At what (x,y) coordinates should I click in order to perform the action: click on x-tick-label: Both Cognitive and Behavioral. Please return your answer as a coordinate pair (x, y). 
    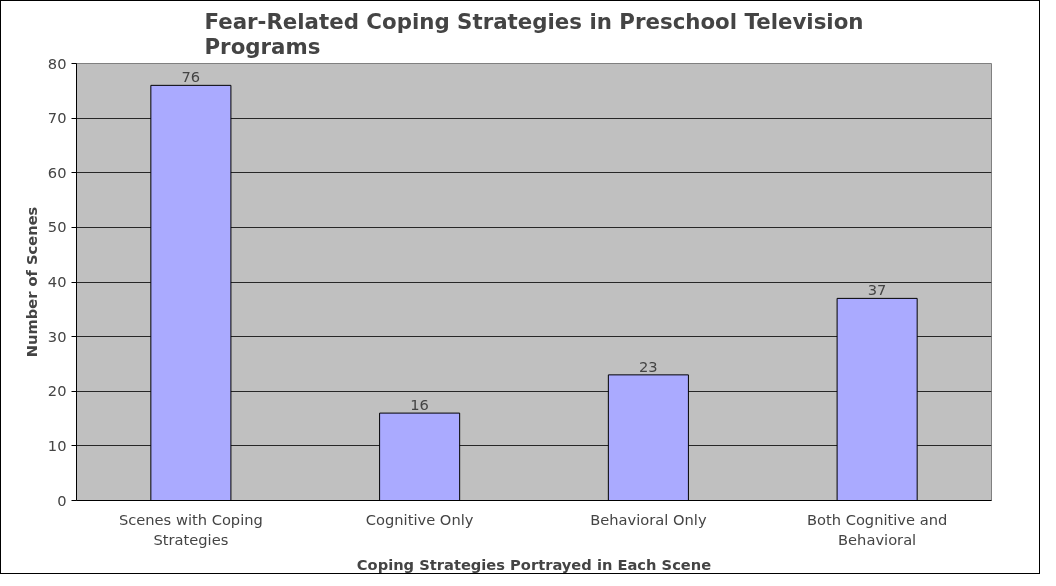
    Looking at the image, I should click on (877, 529).